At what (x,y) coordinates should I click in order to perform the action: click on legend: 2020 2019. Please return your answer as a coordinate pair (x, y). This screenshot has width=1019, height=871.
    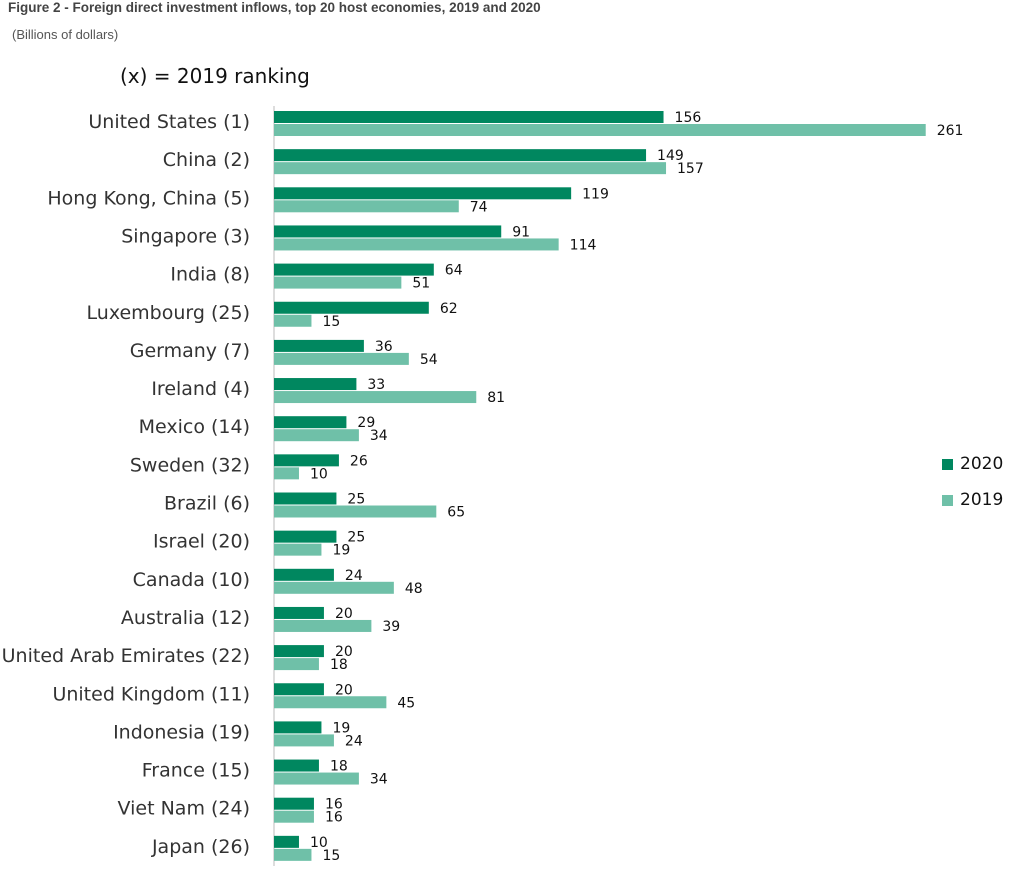
    Looking at the image, I should click on (972, 482).